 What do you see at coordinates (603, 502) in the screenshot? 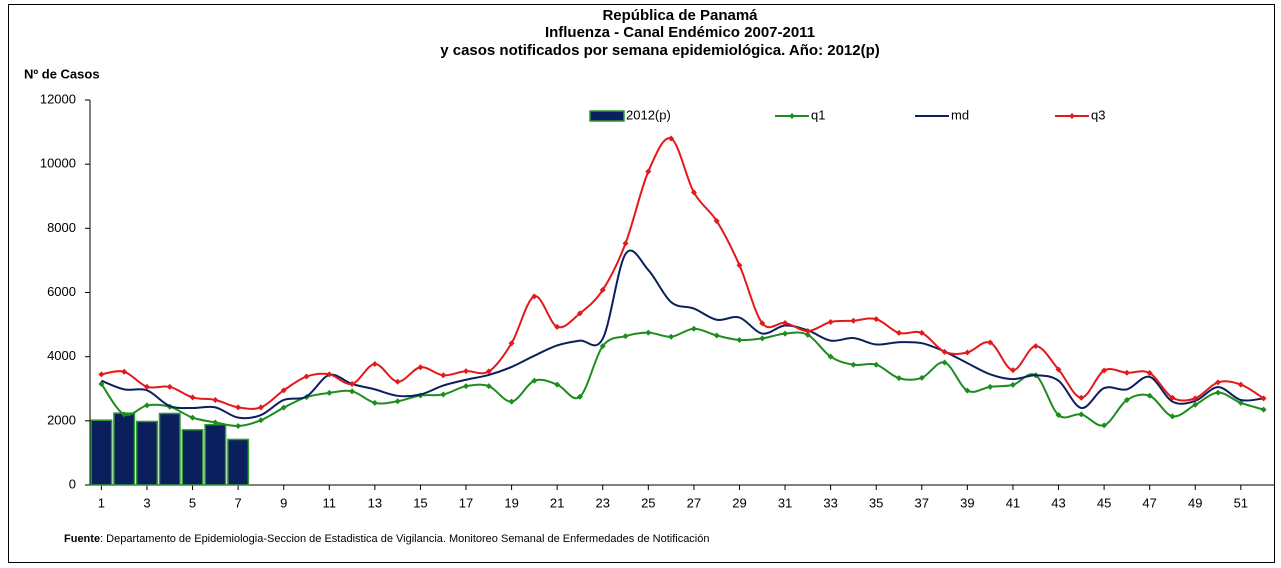
I see `x-tick-label: 23` at bounding box center [603, 502].